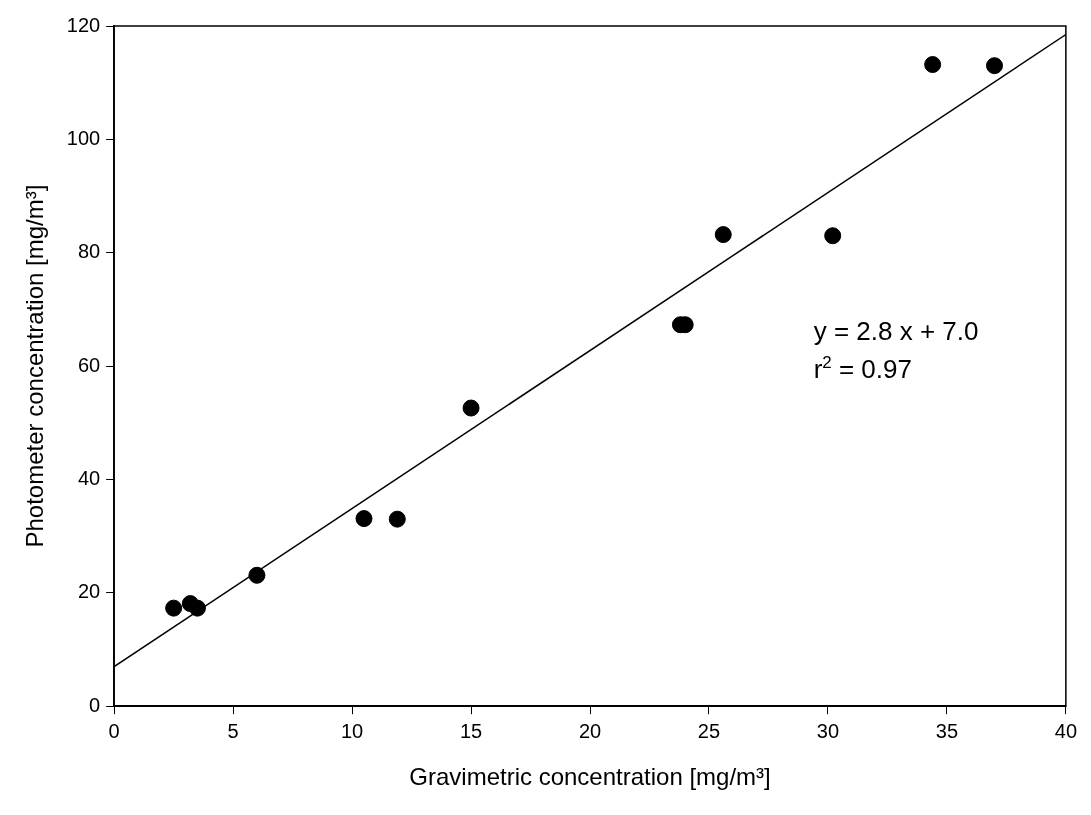 Image resolution: width=1091 pixels, height=815 pixels. What do you see at coordinates (947, 730) in the screenshot?
I see `x-tick-label: 35` at bounding box center [947, 730].